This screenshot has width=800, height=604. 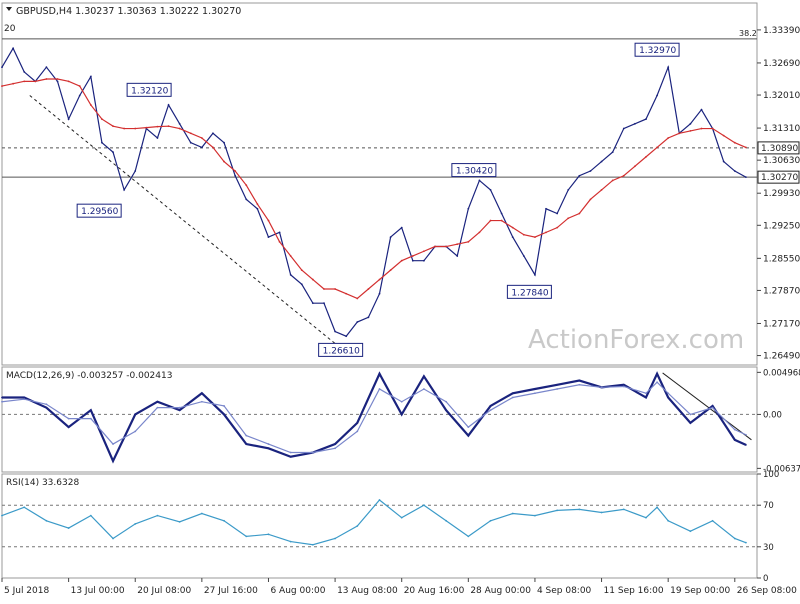 I want to click on x-tick-label: 26 Sep 08:00, so click(x=767, y=591).